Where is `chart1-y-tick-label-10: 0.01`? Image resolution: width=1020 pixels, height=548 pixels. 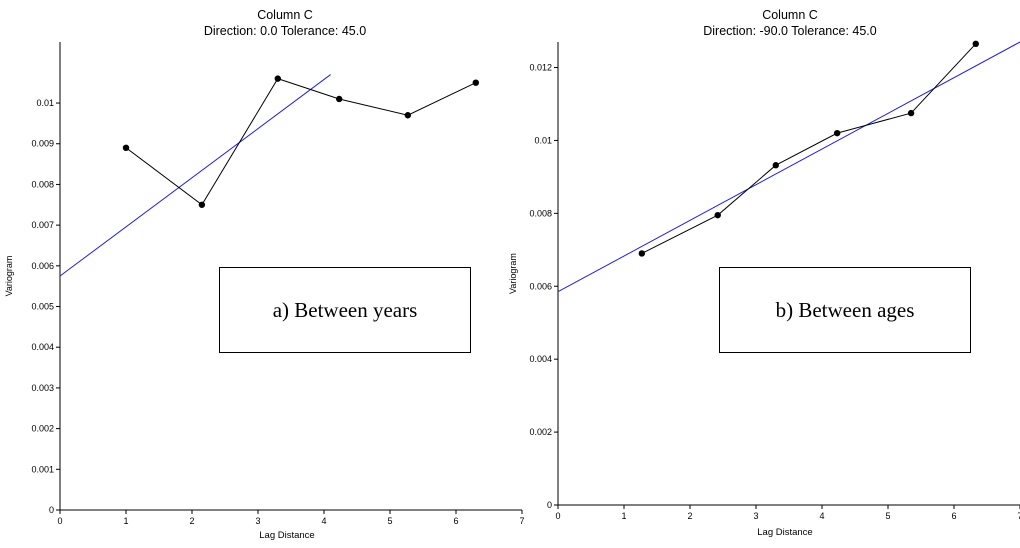
chart1-y-tick-label-10: 0.01 is located at coordinates (45, 103).